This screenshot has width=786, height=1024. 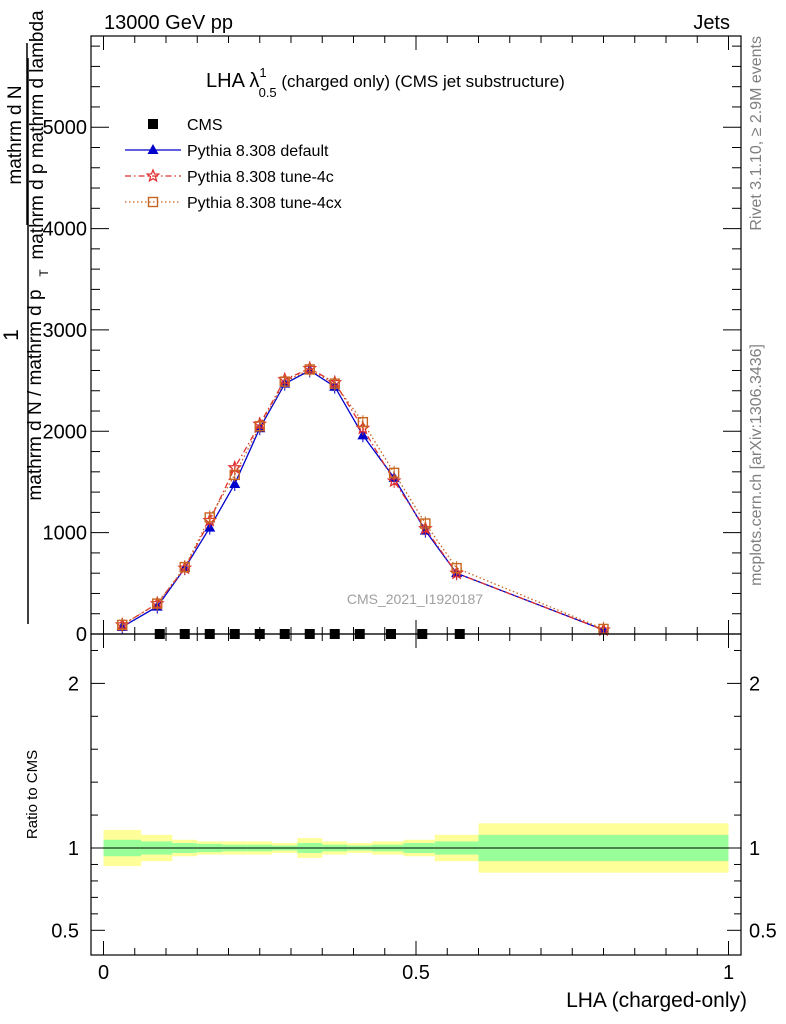 What do you see at coordinates (73, 849) in the screenshot?
I see `ratio-ytick-label-left: 1` at bounding box center [73, 849].